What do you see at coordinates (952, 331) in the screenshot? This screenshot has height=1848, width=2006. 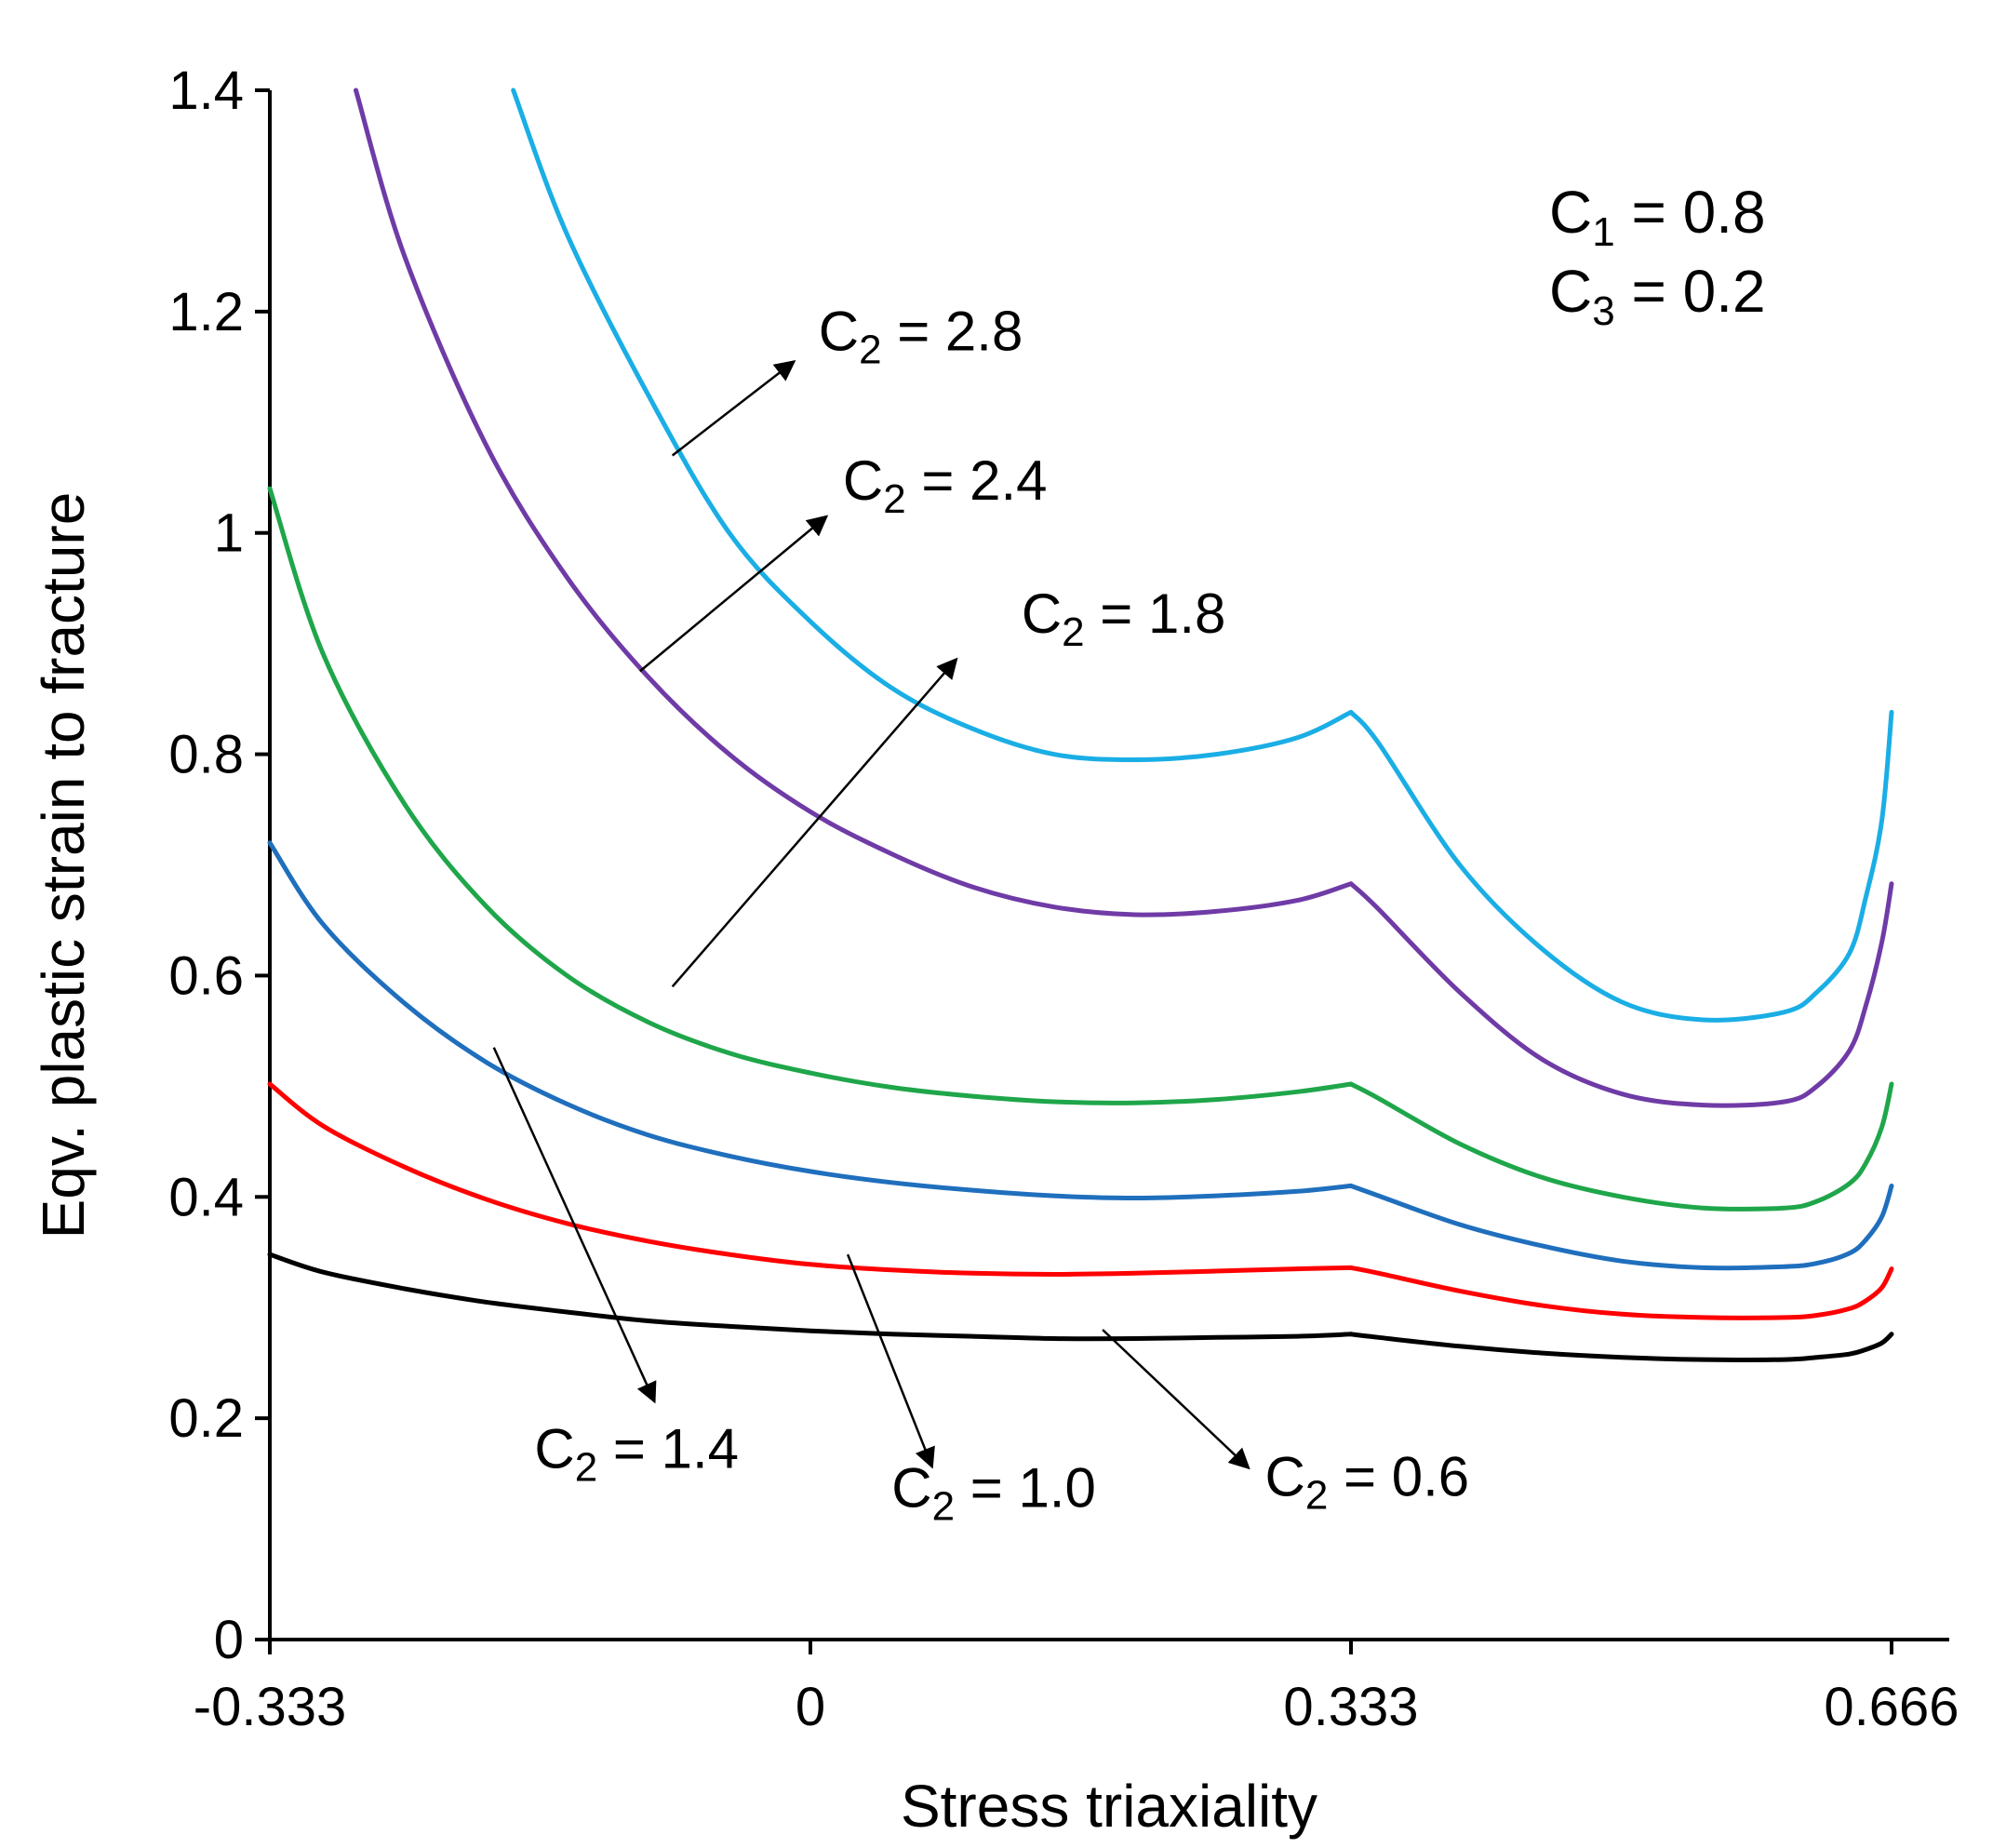 I see `series-label-value: = 2.8` at bounding box center [952, 331].